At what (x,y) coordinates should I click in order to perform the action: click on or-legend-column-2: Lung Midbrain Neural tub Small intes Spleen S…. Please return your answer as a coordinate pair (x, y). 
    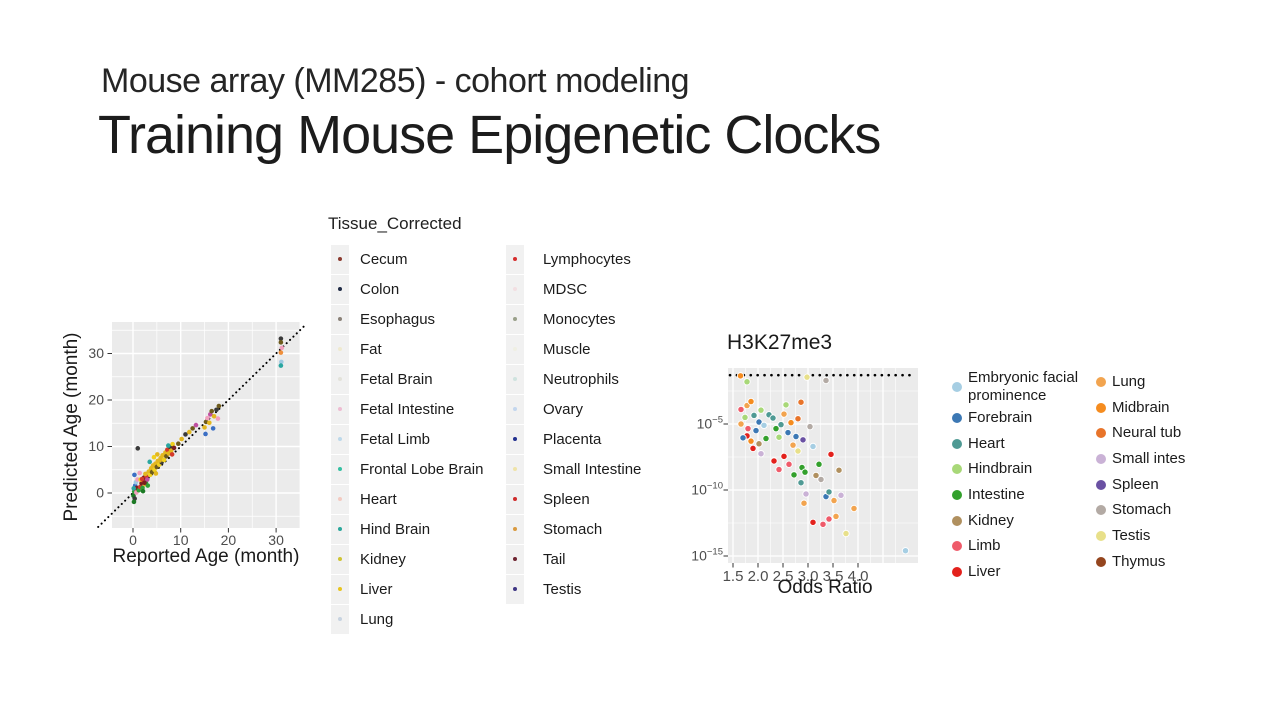
    Looking at the image, I should click on (1188, 472).